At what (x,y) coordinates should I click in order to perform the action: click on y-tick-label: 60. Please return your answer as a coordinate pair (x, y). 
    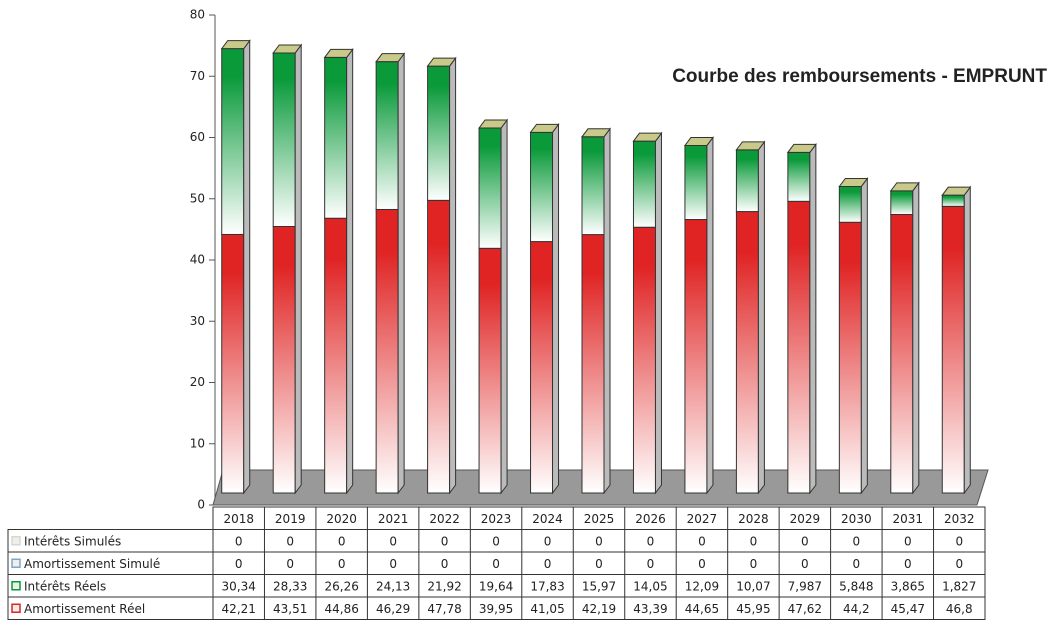
    Looking at the image, I should click on (197, 137).